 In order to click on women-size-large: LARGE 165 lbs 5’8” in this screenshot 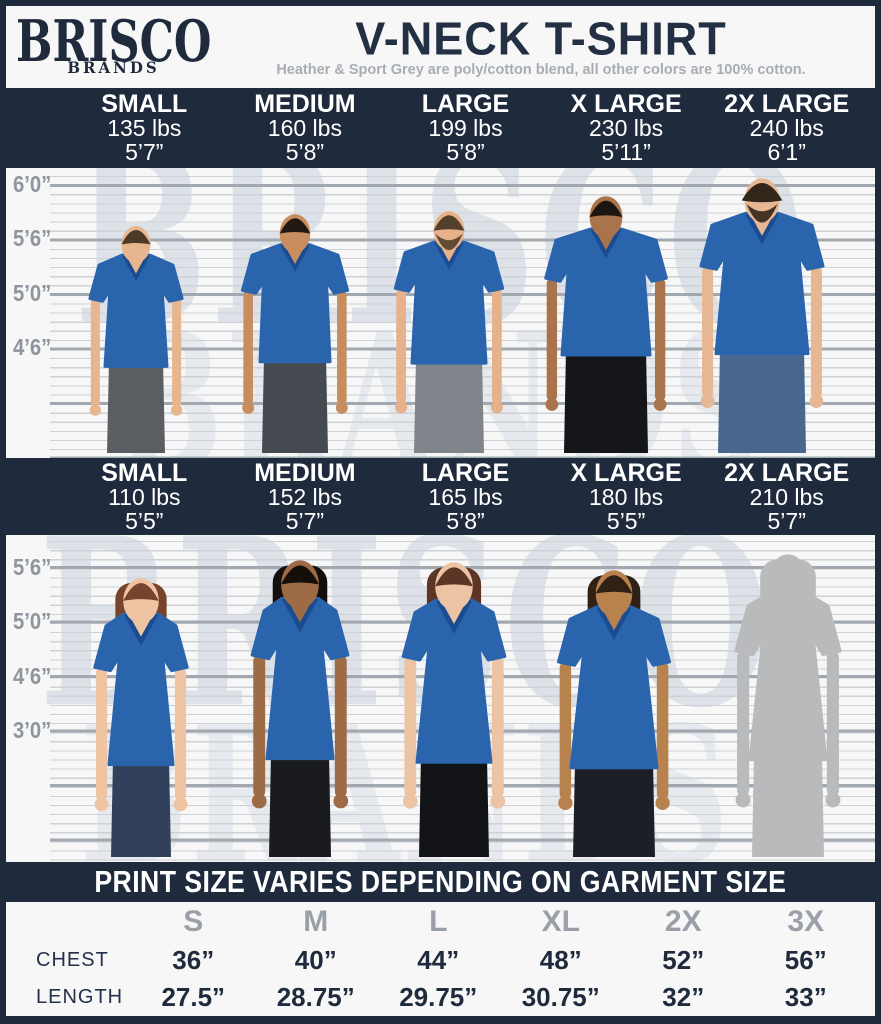, I will do `click(465, 497)`.